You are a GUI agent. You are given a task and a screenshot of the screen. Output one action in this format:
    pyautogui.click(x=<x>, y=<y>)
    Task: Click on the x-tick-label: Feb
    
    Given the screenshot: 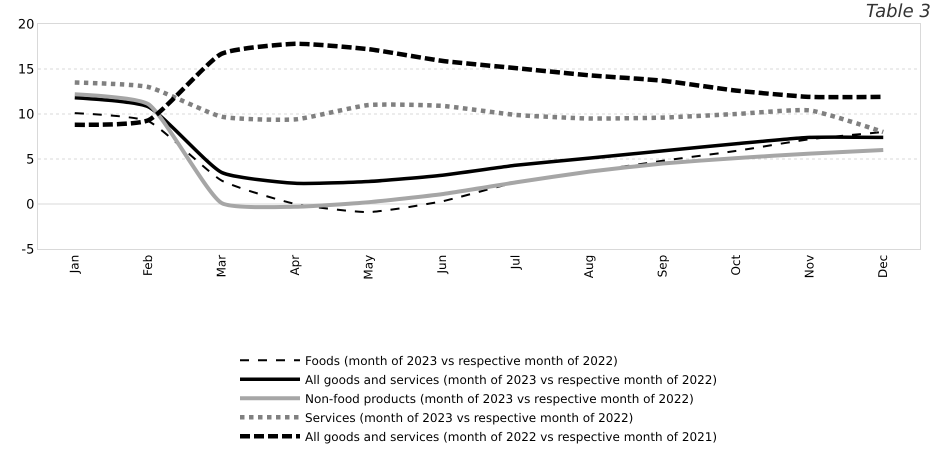 What is the action you would take?
    pyautogui.click(x=148, y=265)
    